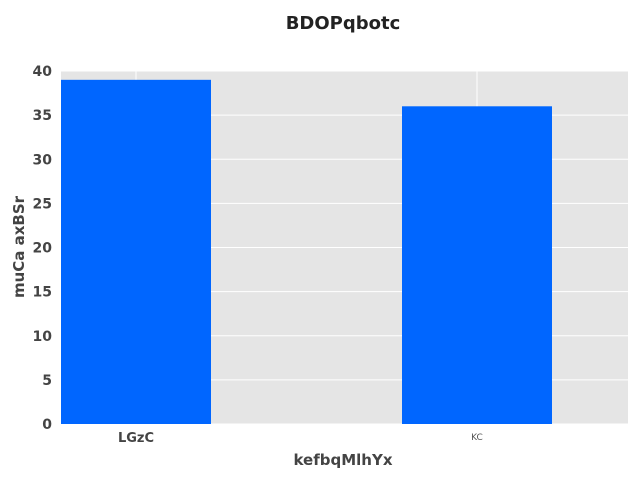 This screenshot has height=480, width=640. I want to click on y-axis-label: muCa axBSr, so click(19, 246).